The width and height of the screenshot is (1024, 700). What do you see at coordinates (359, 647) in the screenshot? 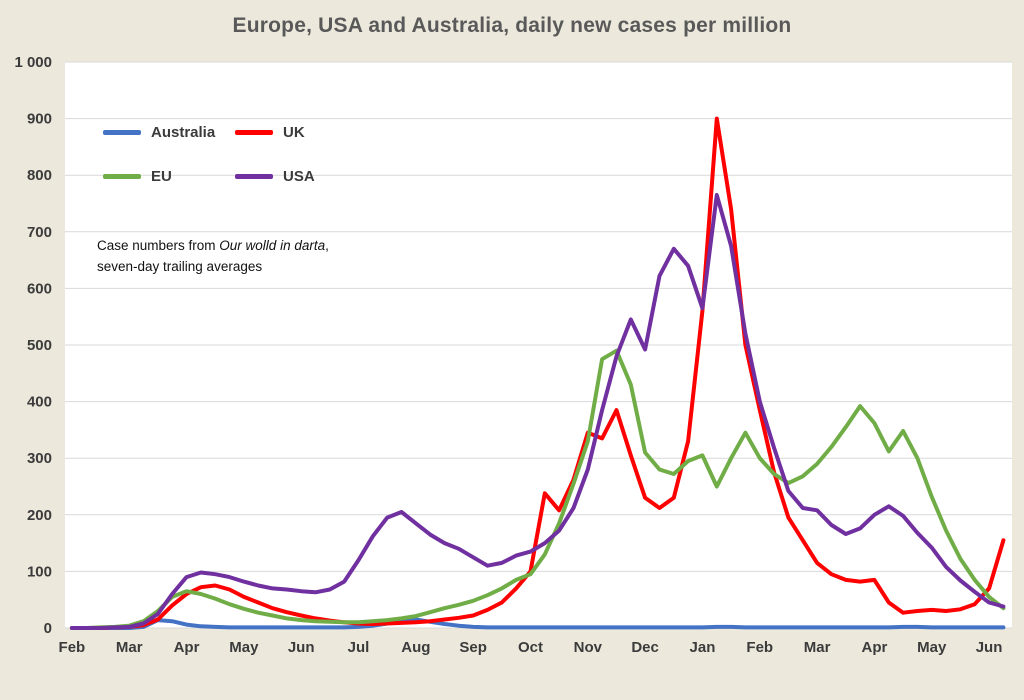
I see `x-tick-label: Jul` at bounding box center [359, 647].